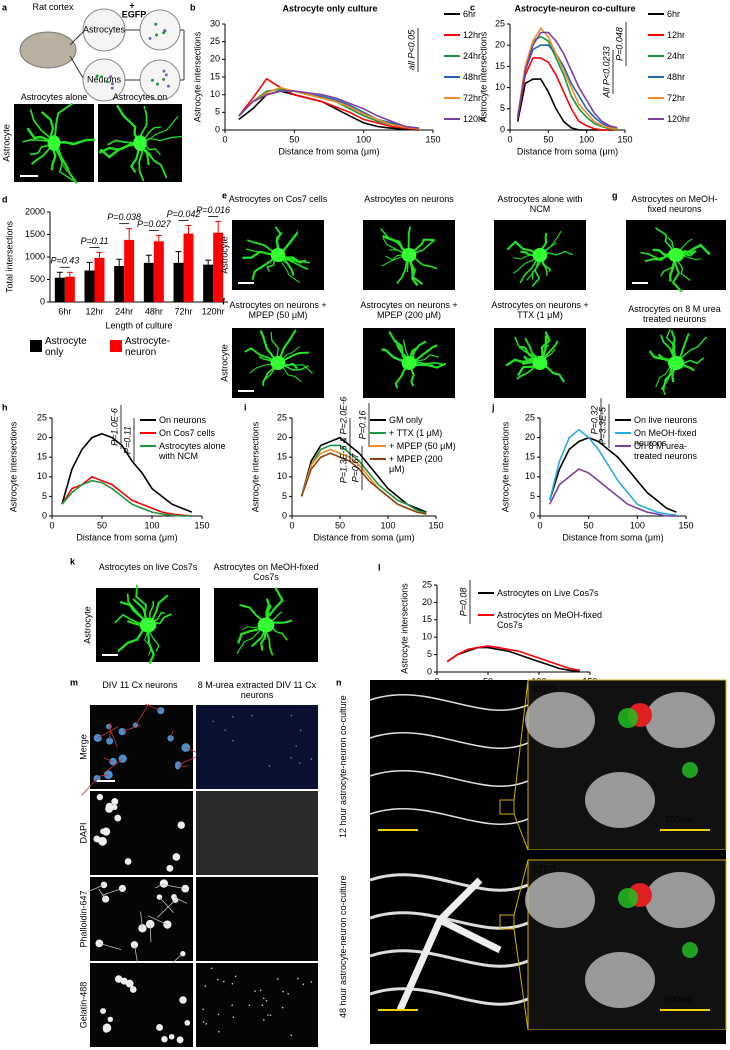 The width and height of the screenshot is (730, 1050). I want to click on annotation: All P<0.0233, so click(606, 72).